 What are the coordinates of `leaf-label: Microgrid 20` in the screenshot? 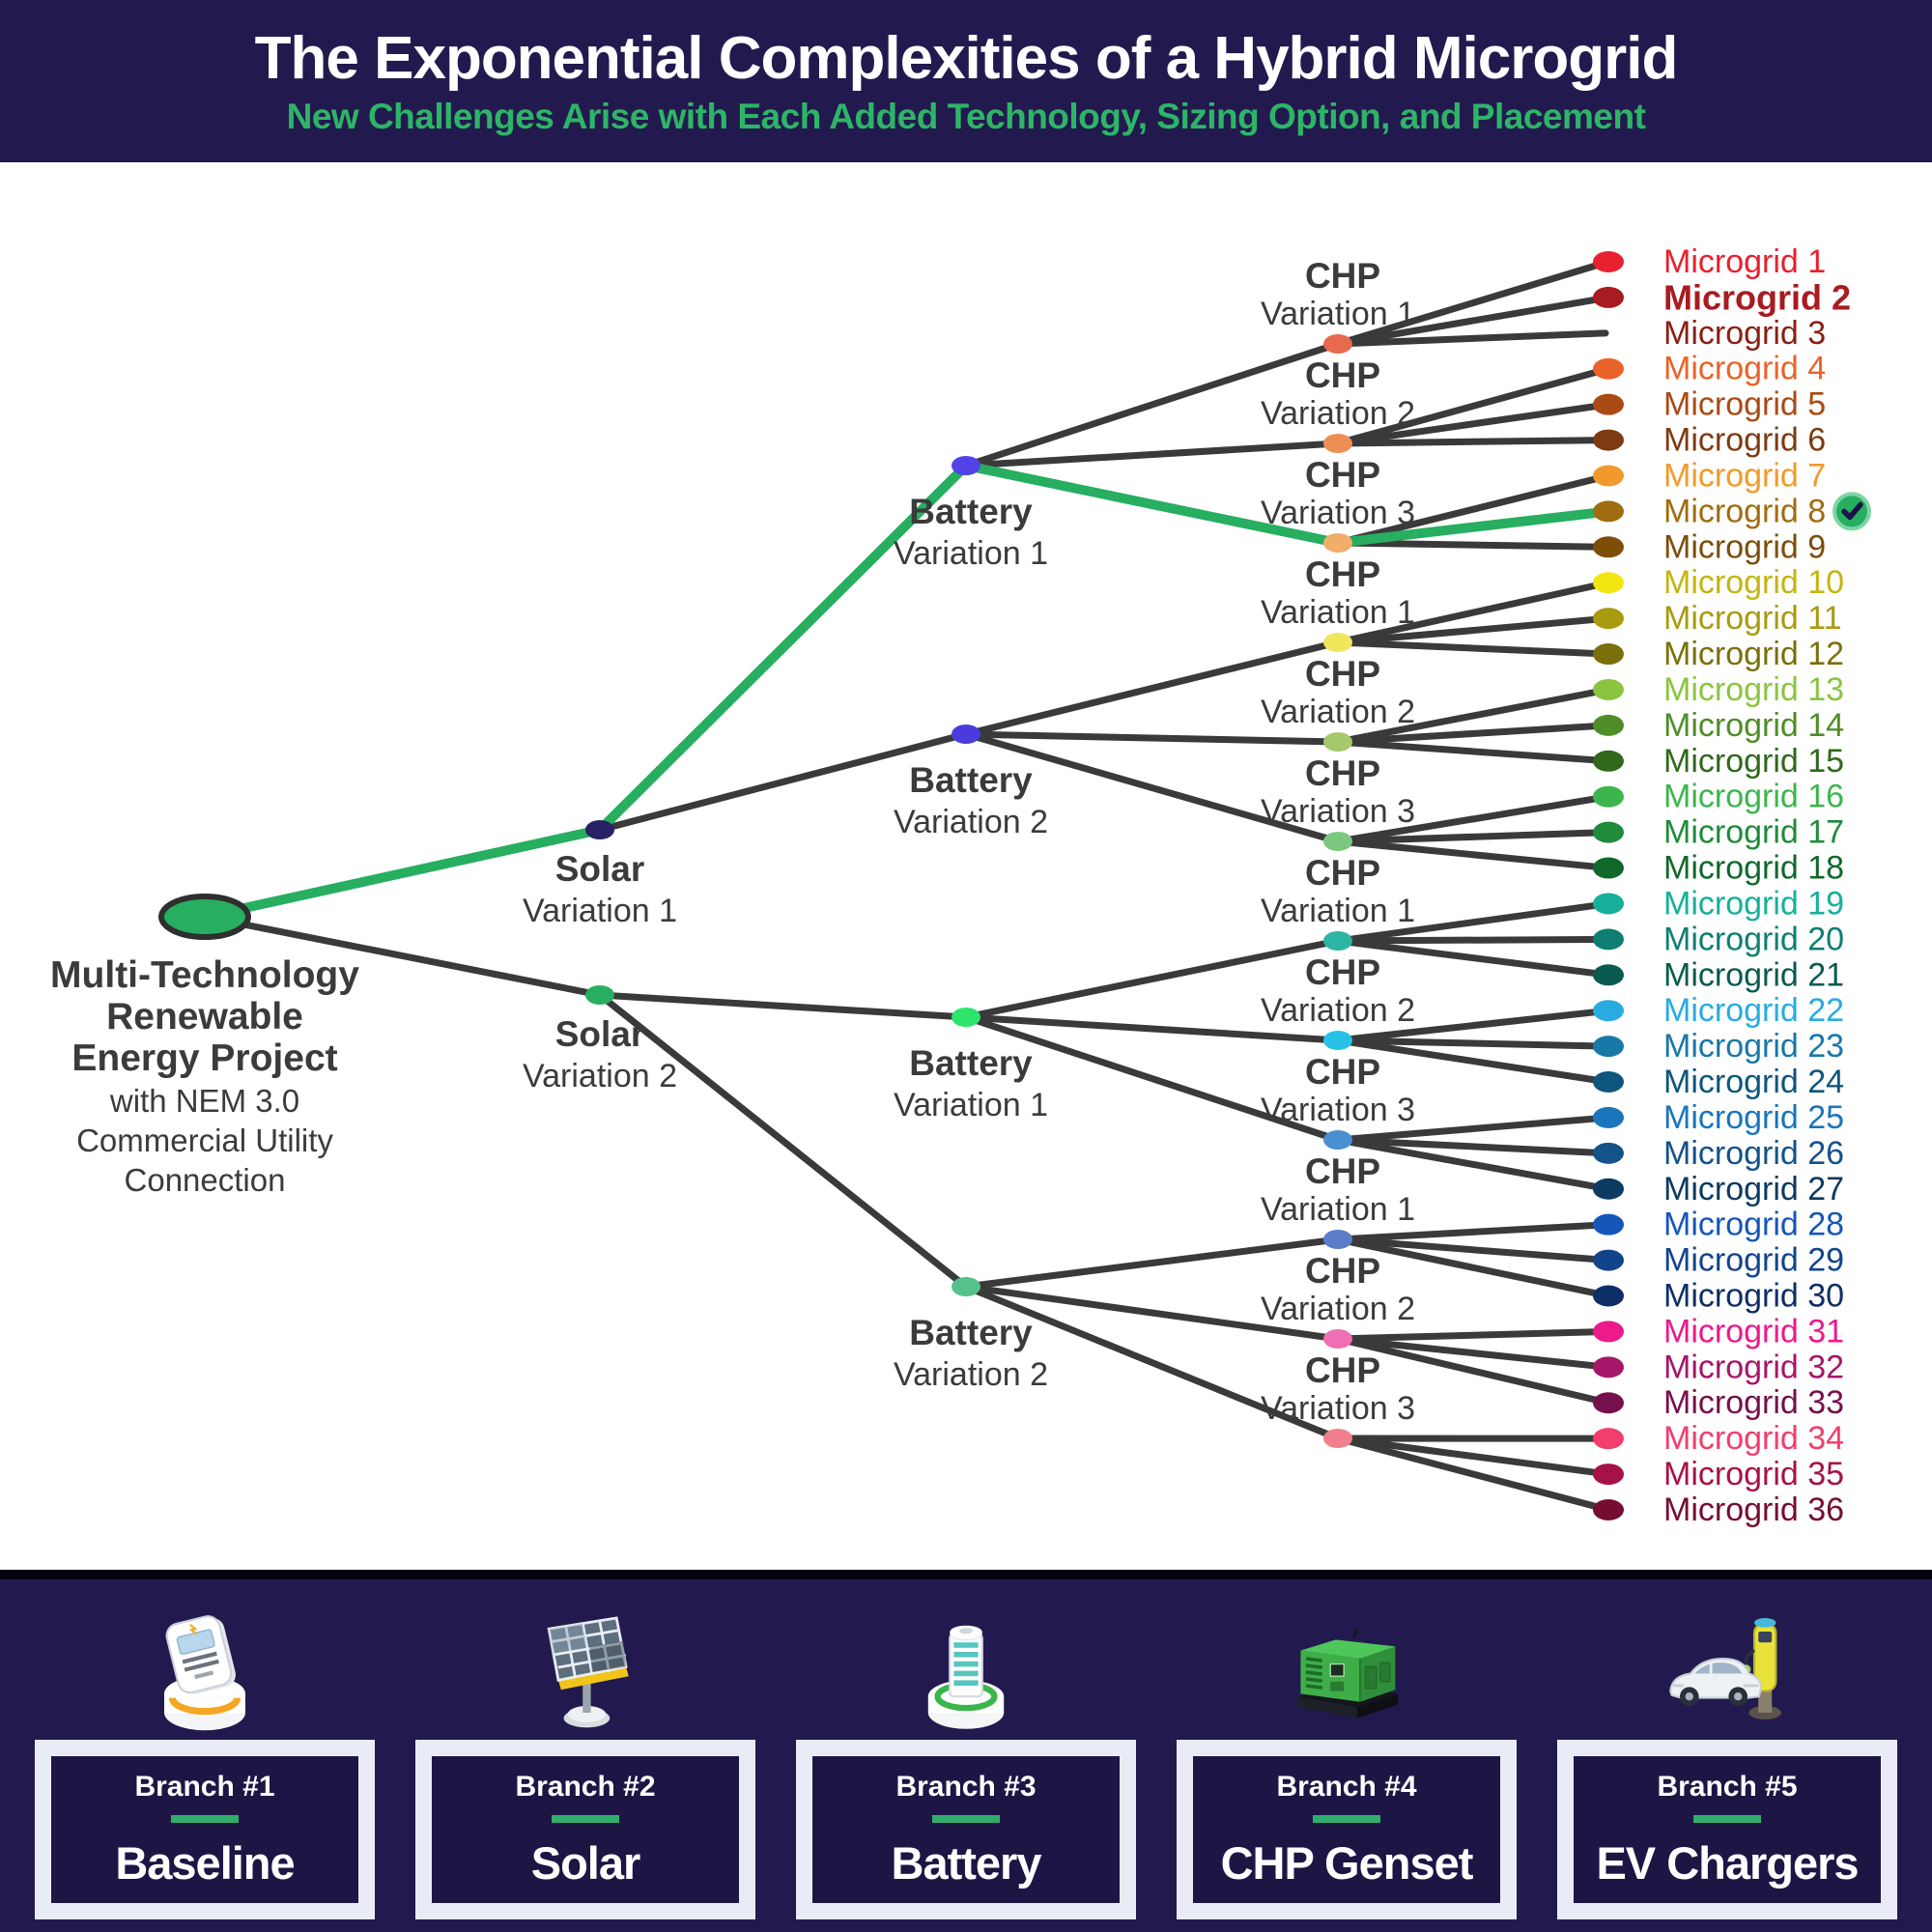 It's located at (1753, 939).